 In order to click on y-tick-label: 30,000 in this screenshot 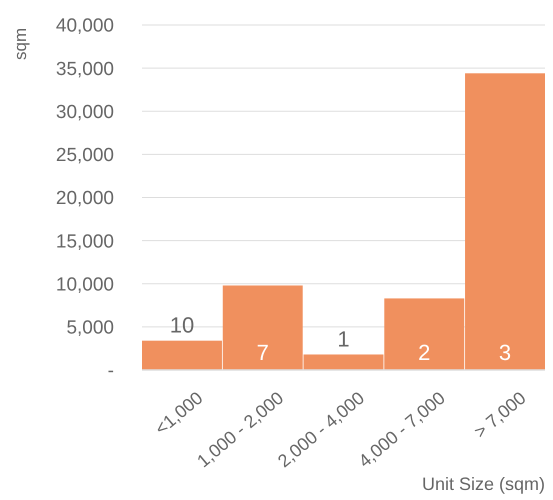, I will do `click(85, 112)`.